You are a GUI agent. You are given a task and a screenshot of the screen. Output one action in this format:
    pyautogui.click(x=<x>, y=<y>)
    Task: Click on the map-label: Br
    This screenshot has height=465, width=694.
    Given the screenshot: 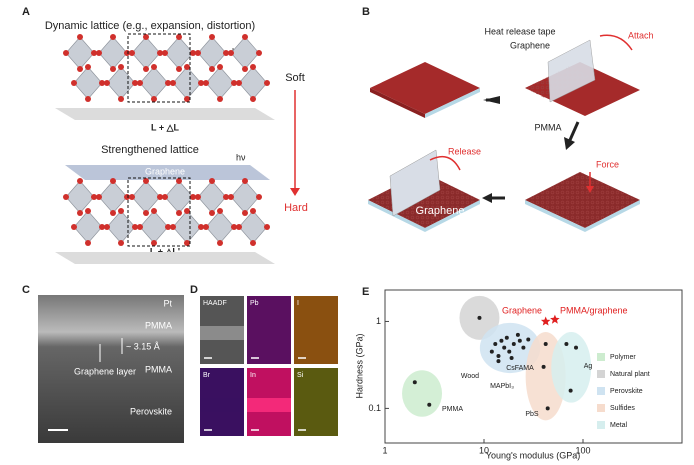 What is the action you would take?
    pyautogui.click(x=207, y=375)
    